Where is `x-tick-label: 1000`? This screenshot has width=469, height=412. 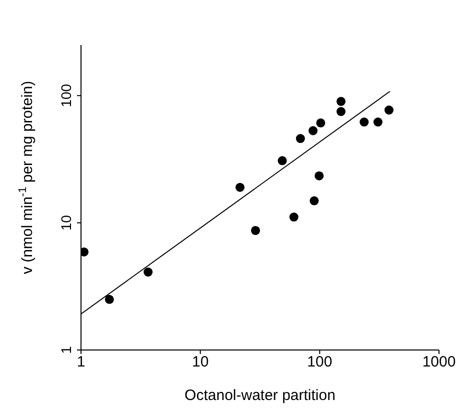 x-tick-label: 1000 is located at coordinates (439, 362).